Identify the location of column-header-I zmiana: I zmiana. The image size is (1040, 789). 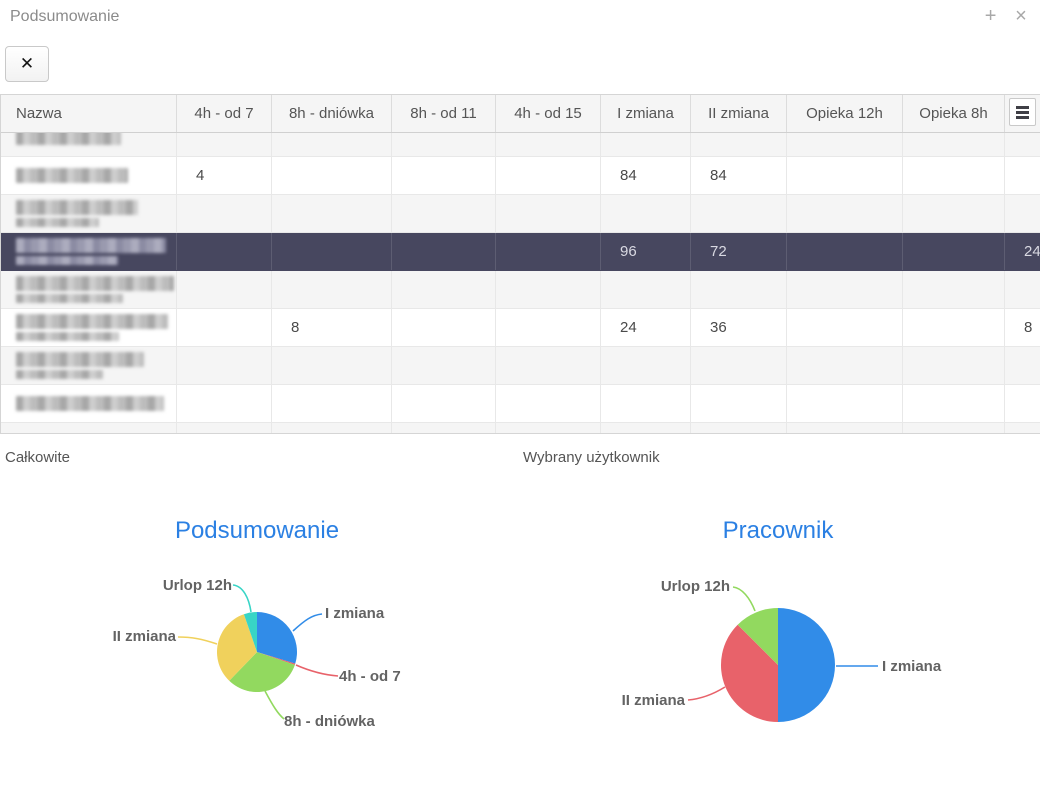
(646, 113).